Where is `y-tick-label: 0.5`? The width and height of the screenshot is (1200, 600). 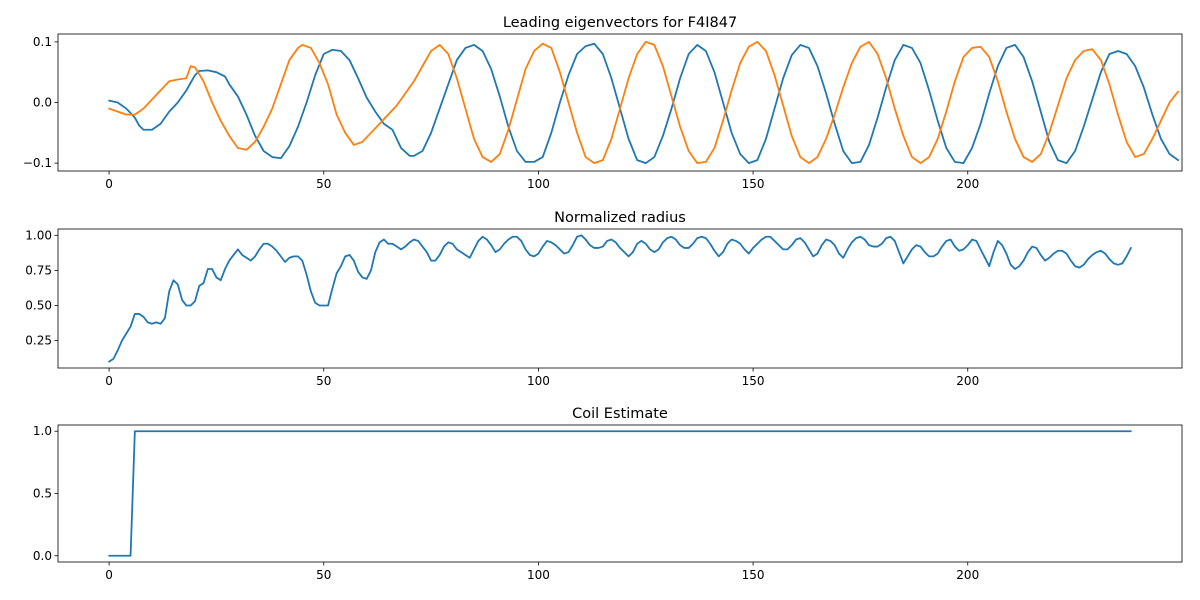
y-tick-label: 0.5 is located at coordinates (42, 494).